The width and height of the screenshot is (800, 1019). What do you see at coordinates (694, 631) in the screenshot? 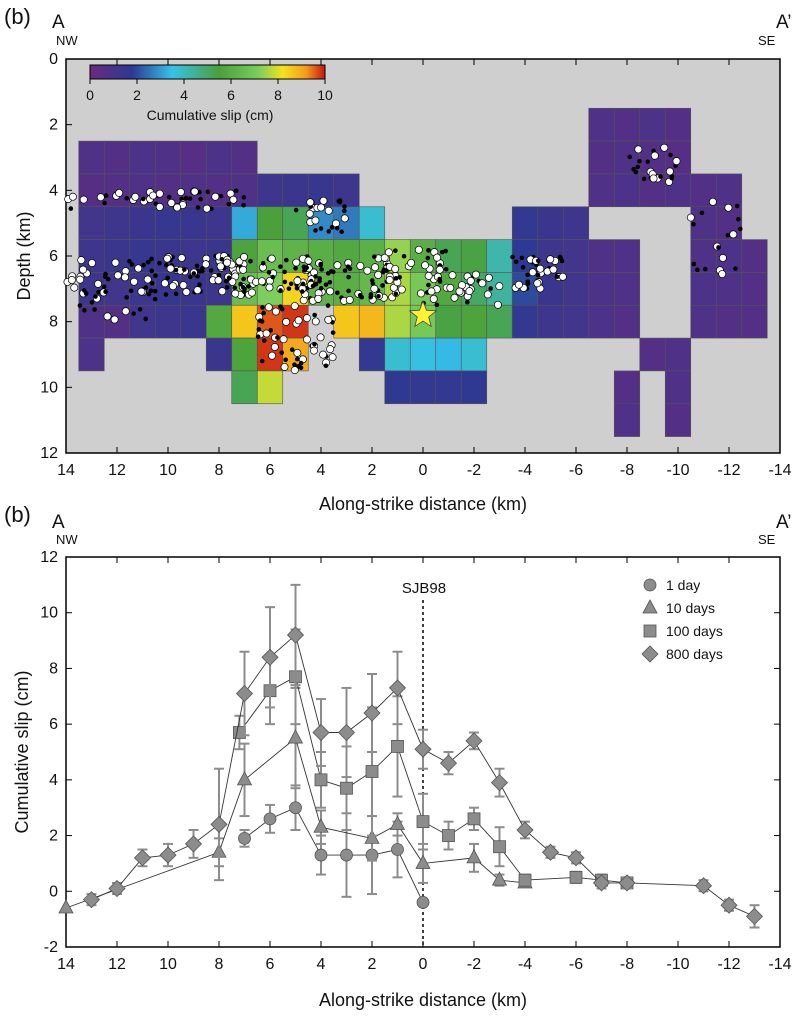
I see `legend-entry-label: 100 days` at bounding box center [694, 631].